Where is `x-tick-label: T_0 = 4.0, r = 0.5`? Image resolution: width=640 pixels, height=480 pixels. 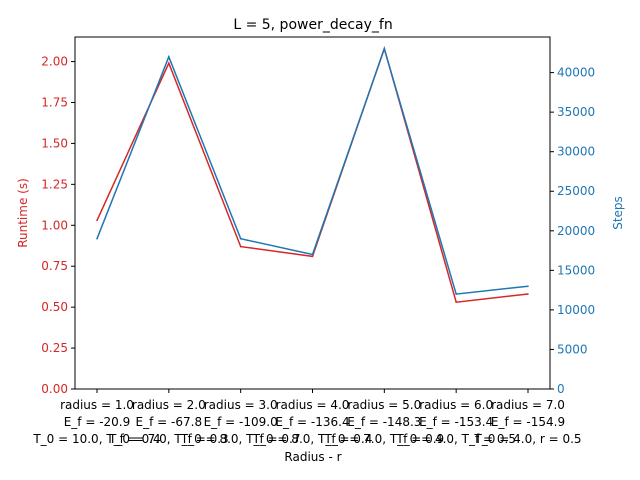 x-tick-label: T_0 = 4.0, r = 0.5 is located at coordinates (527, 439).